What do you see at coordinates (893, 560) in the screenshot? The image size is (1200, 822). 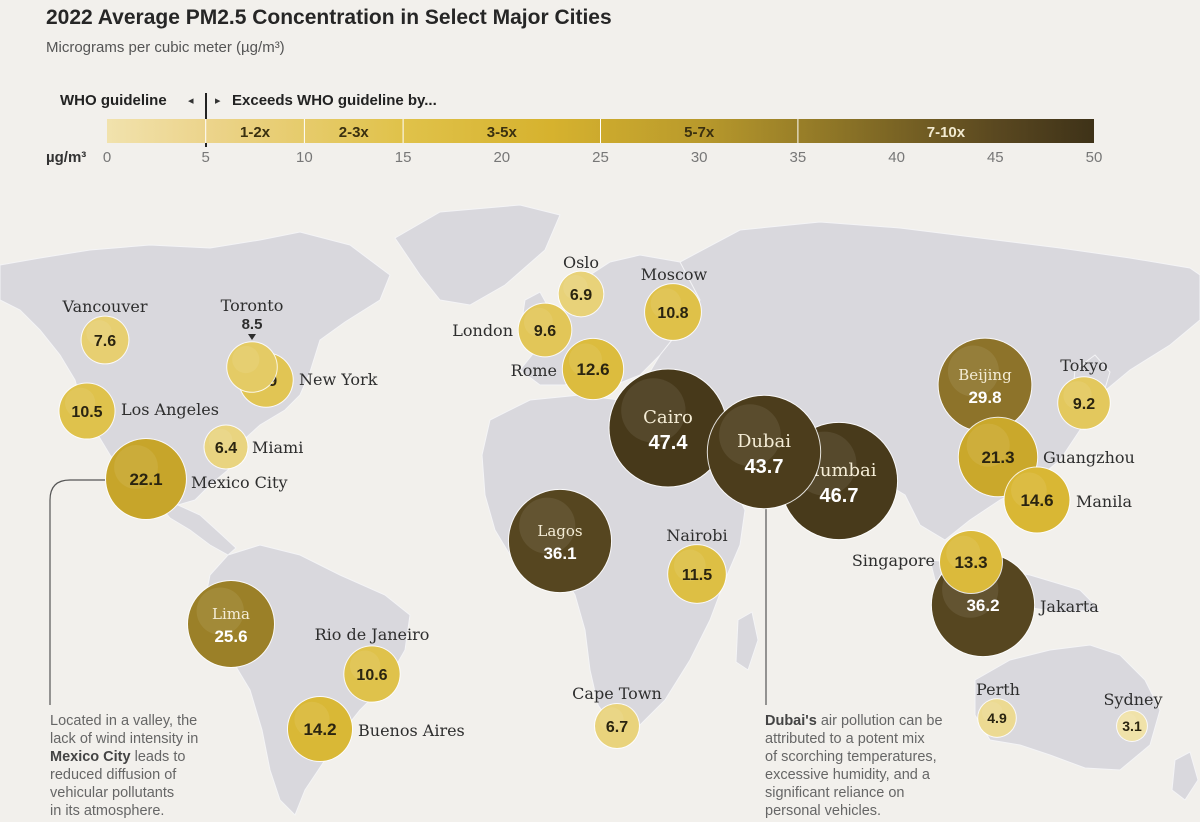 I see `city-name-label: Singapore` at bounding box center [893, 560].